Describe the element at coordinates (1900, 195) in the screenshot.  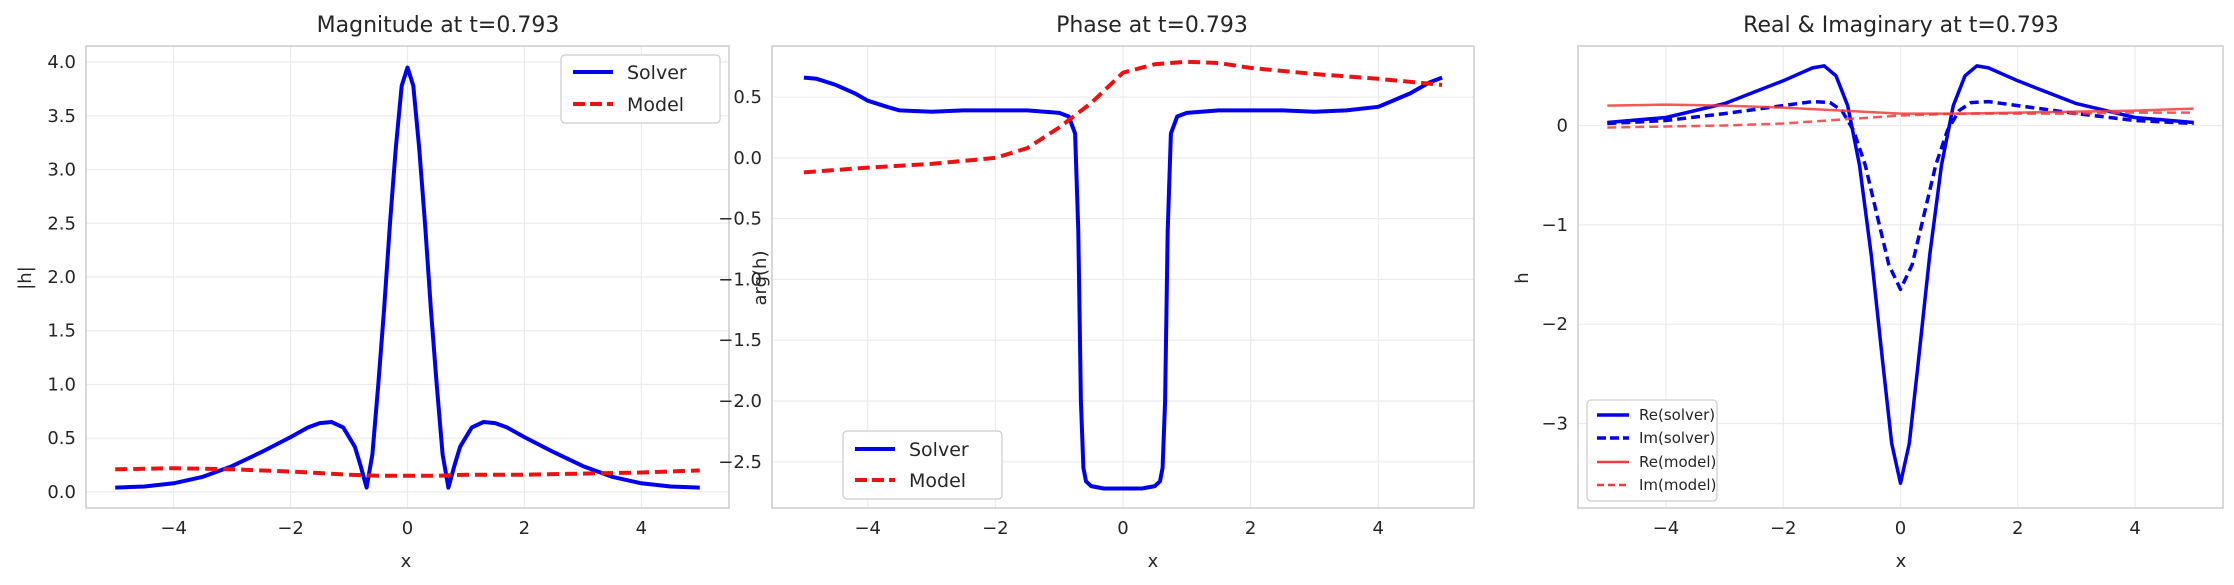
I see `series-line-im-solver` at that location.